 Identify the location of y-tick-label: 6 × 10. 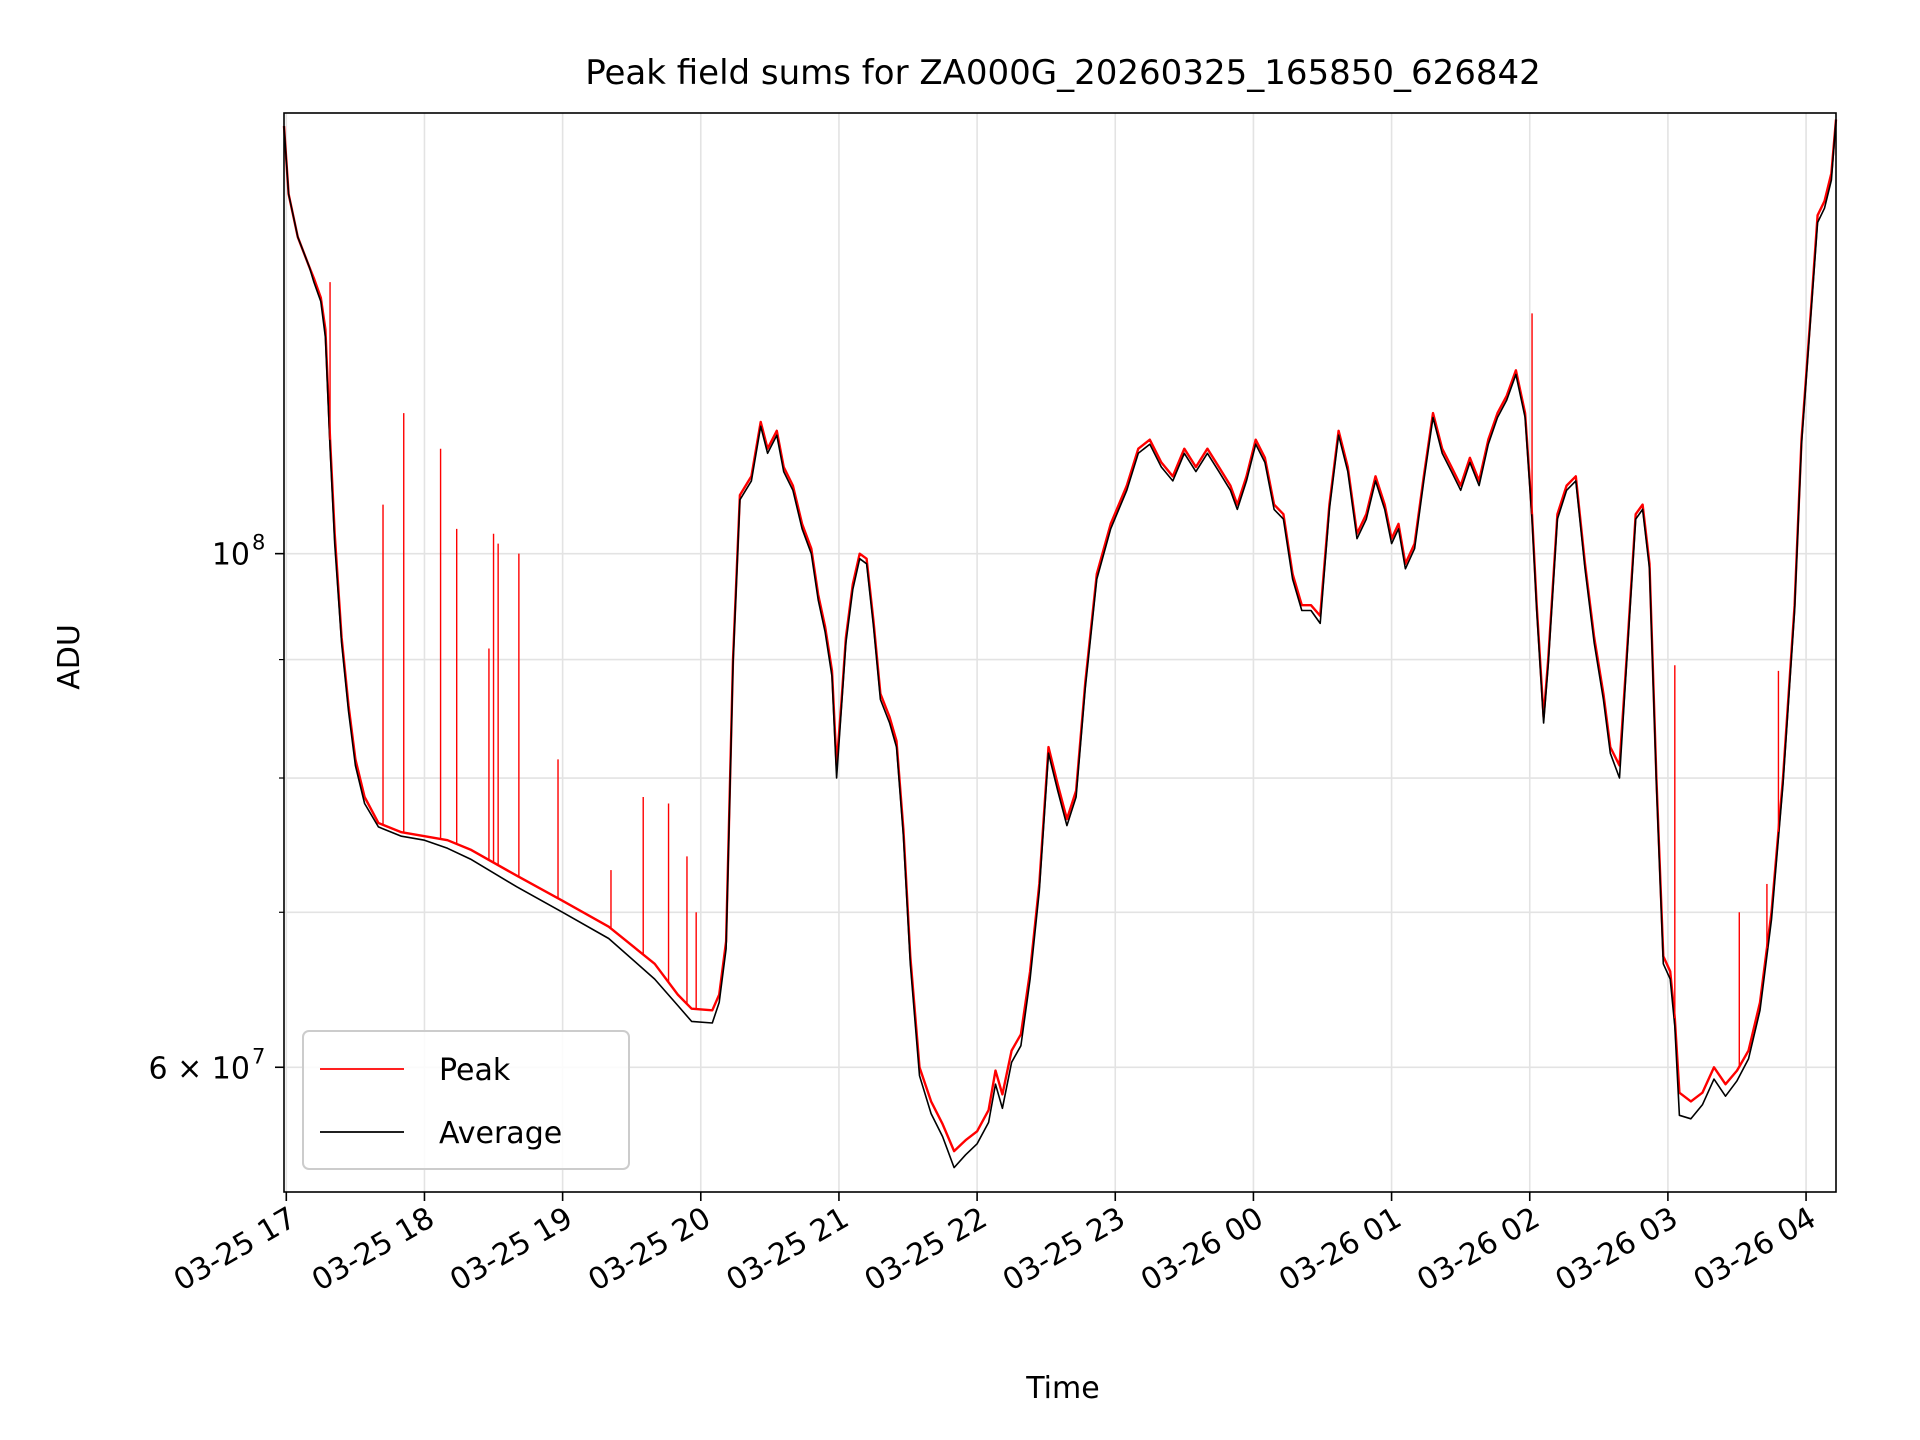
(199, 1068).